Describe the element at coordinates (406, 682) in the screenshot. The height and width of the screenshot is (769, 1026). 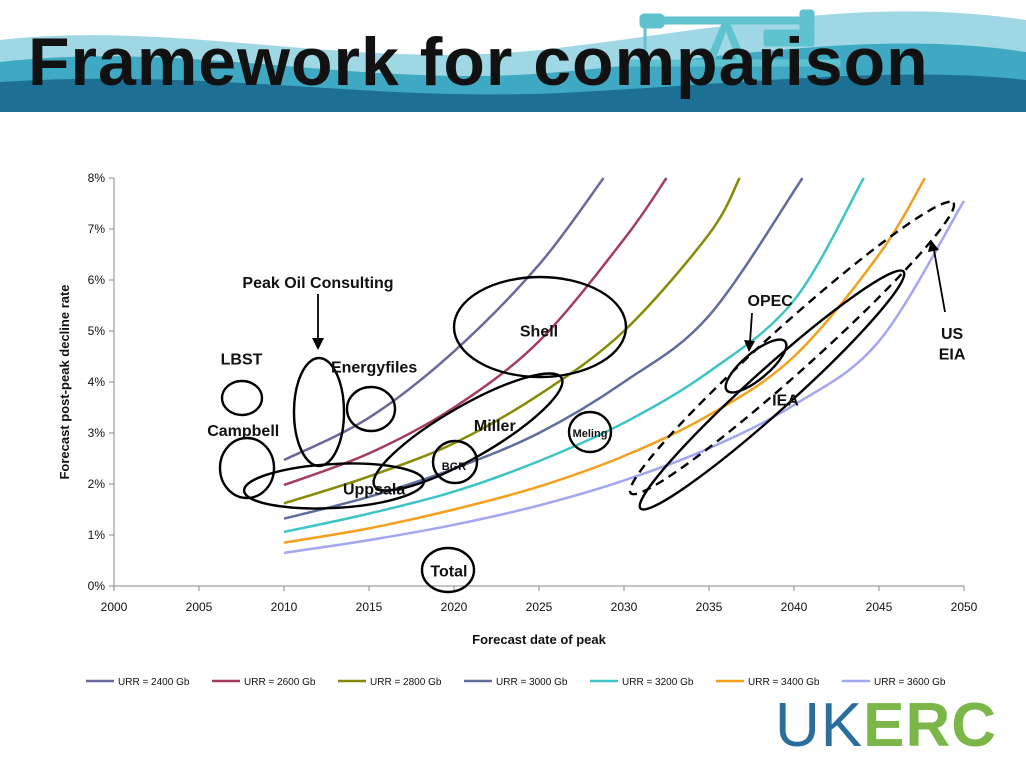
I see `legend-label: URR = 2800 Gb` at that location.